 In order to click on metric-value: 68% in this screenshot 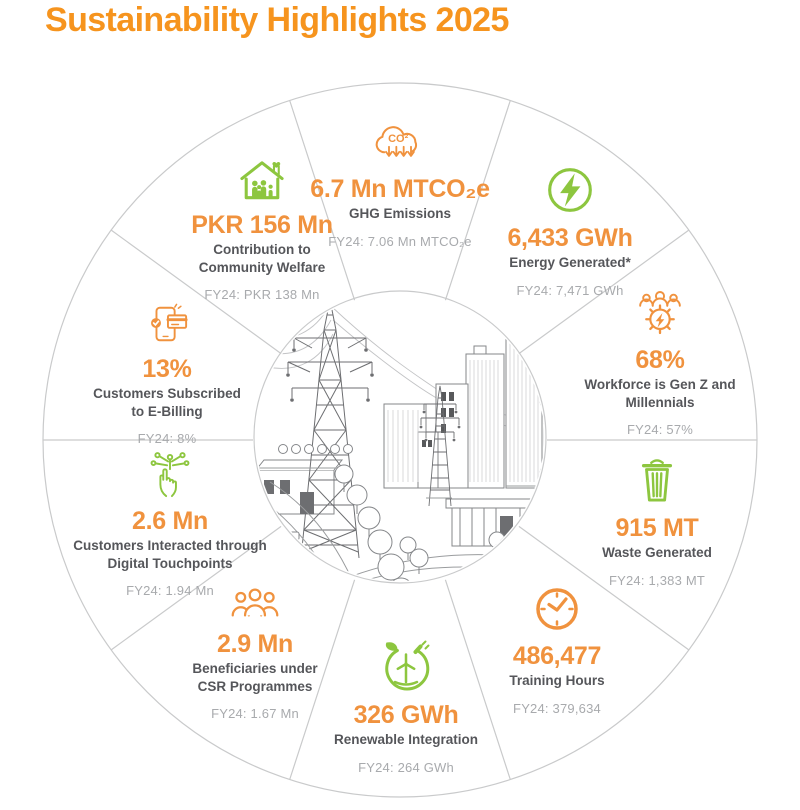, I will do `click(660, 360)`.